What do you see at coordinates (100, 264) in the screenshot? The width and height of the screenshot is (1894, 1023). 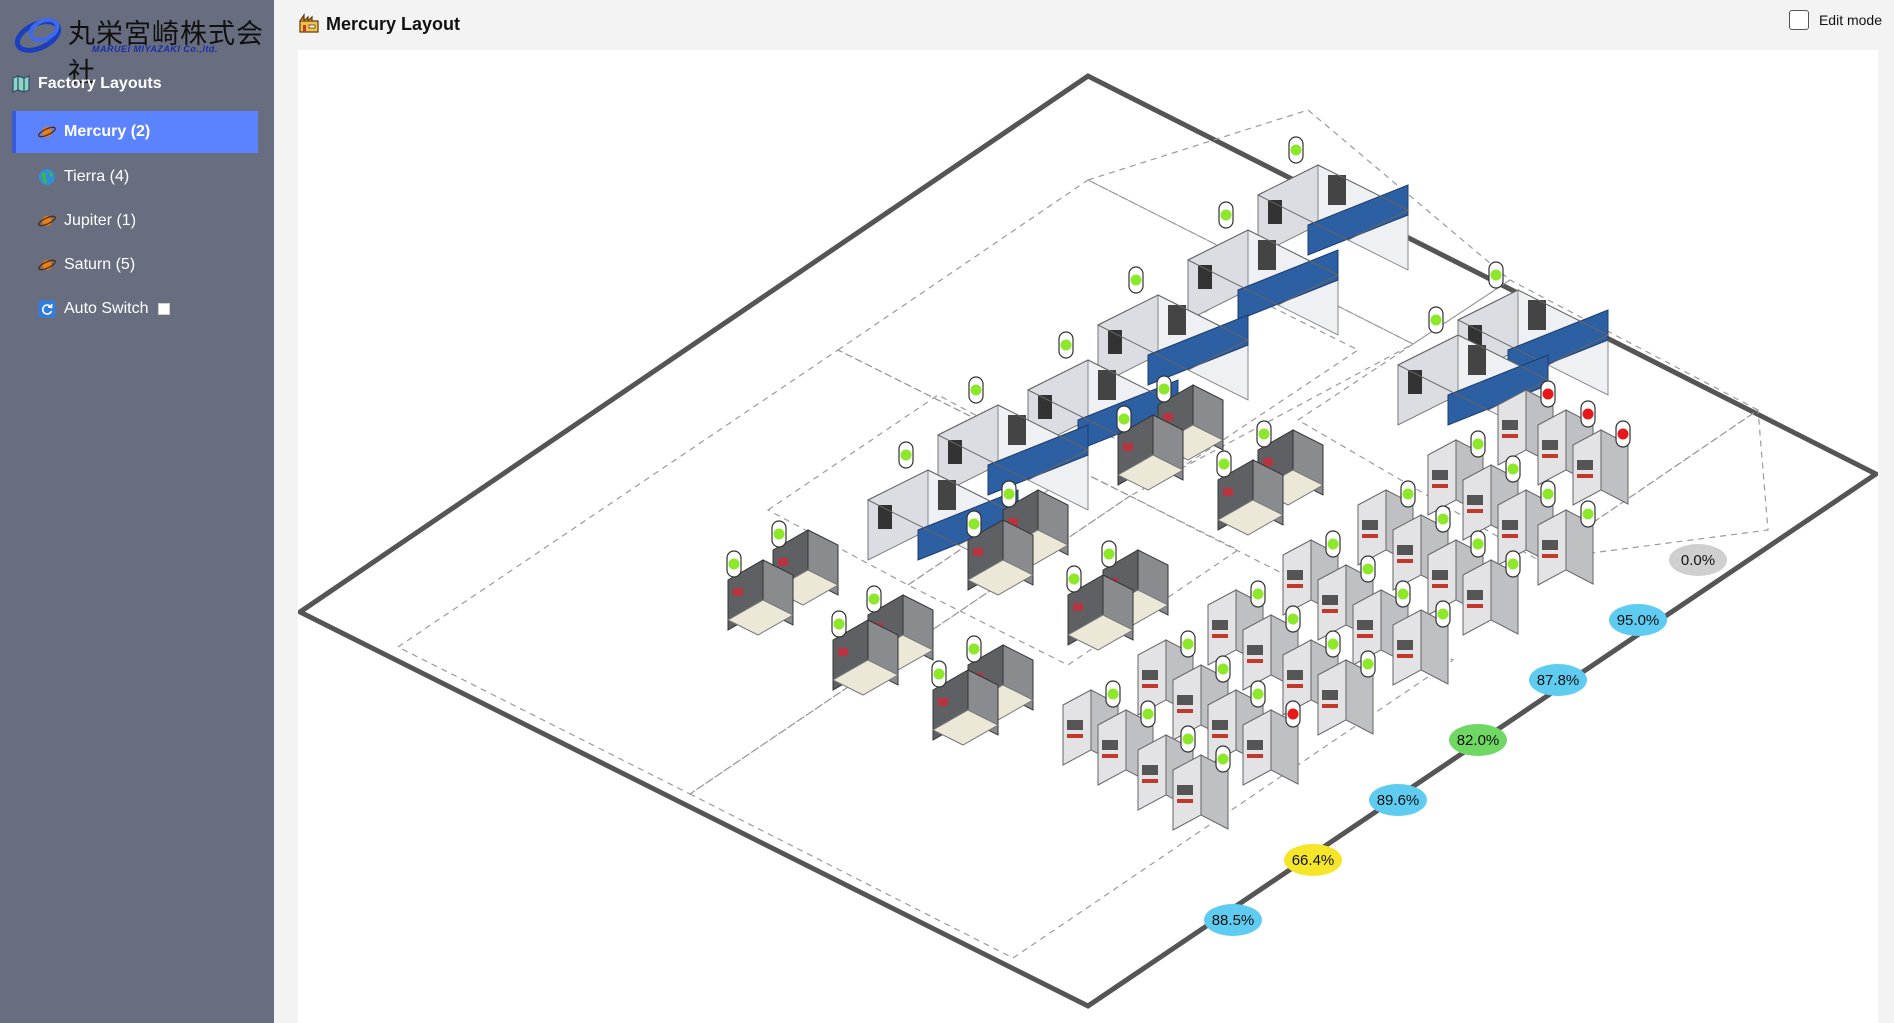 I see `sidebar-item-label: Saturn (5)` at bounding box center [100, 264].